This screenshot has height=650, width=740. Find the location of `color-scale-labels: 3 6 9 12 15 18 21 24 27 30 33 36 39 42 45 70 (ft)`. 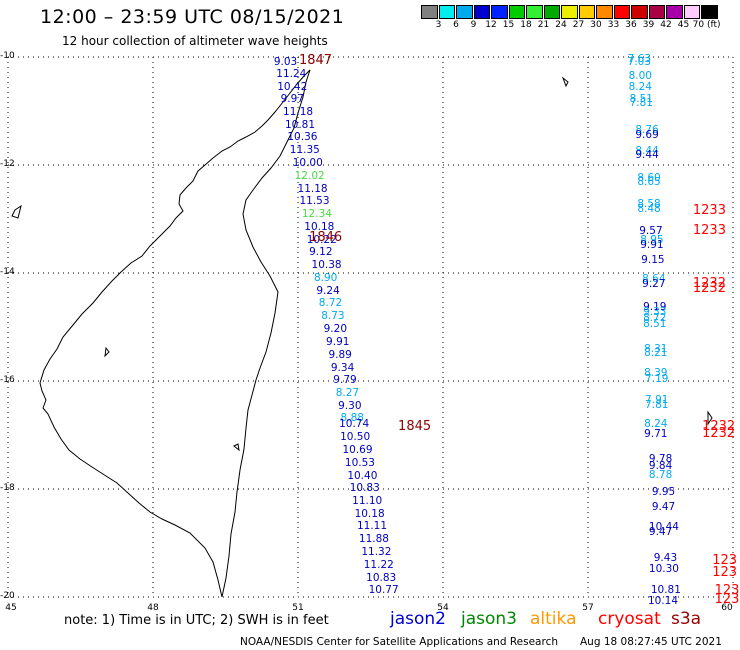

color-scale-labels: 3 6 9 12 15 18 21 24 27 30 33 36 39 42 45 70 (ft) is located at coordinates (578, 26).